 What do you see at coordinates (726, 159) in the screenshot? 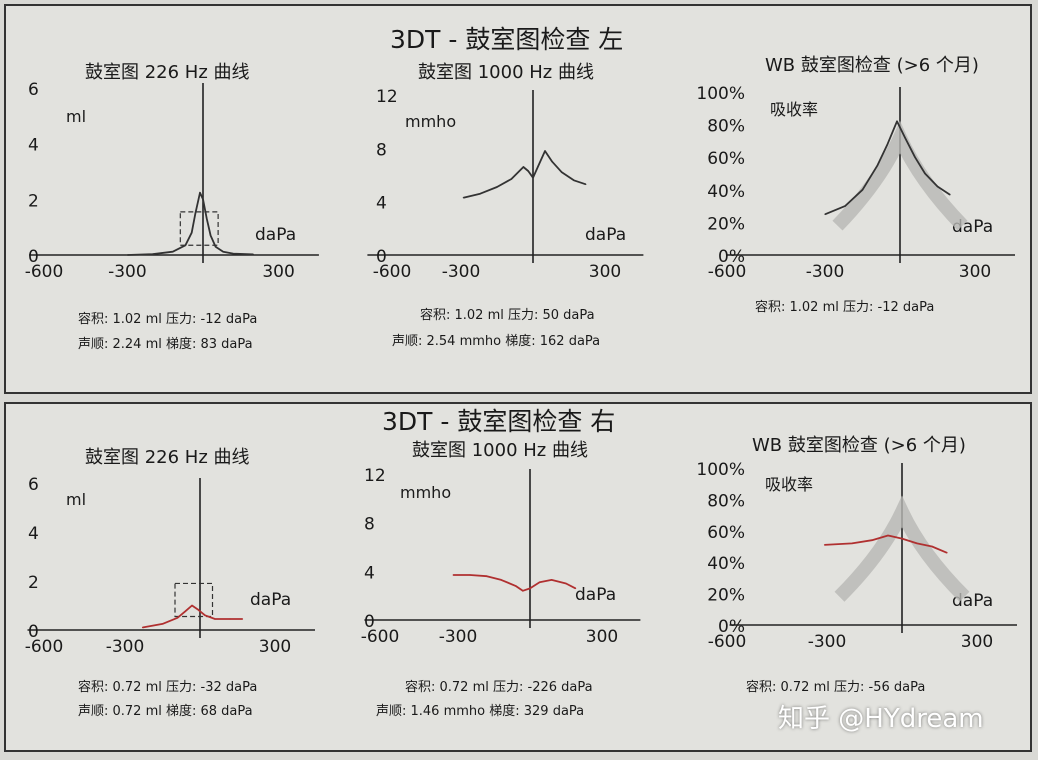
I see `y-tick-label: 60%` at bounding box center [726, 159].